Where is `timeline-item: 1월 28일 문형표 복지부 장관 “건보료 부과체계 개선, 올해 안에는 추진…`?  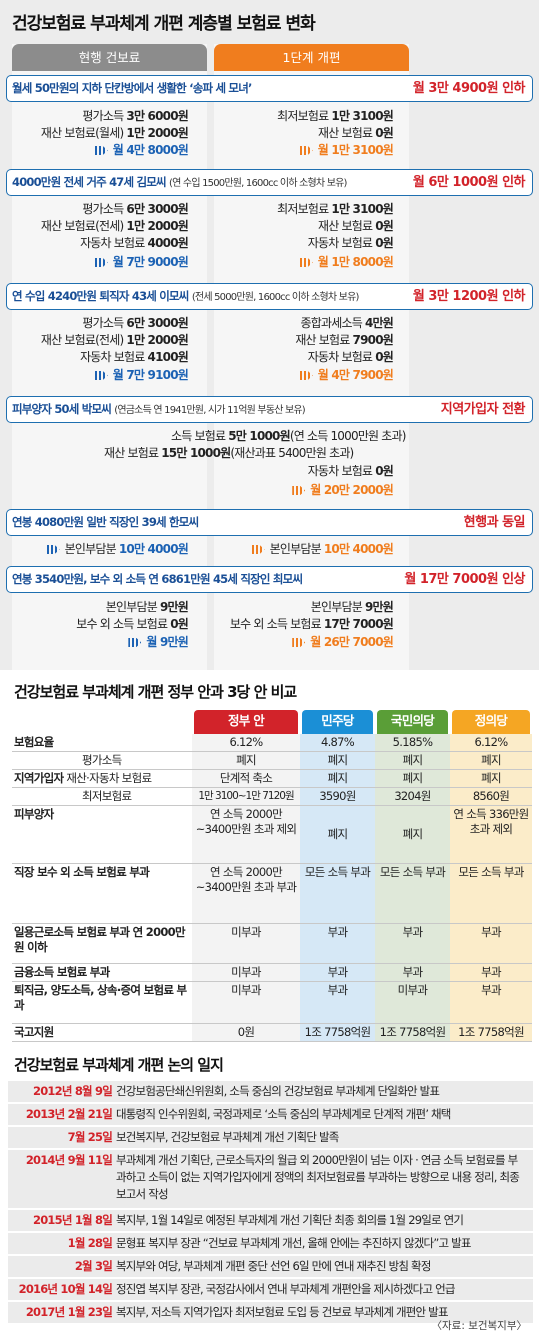
timeline-item: 1월 28일 문형표 복지부 장관 “건보료 부과체계 개선, 올해 안에는 추진… is located at coordinates (270, 1243).